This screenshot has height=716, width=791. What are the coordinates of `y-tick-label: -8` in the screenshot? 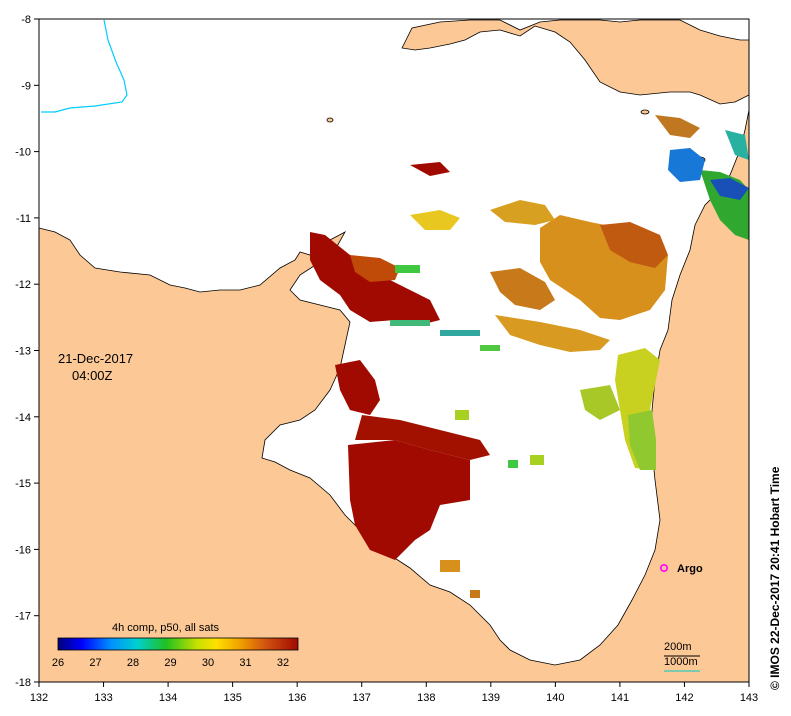 It's located at (26, 20).